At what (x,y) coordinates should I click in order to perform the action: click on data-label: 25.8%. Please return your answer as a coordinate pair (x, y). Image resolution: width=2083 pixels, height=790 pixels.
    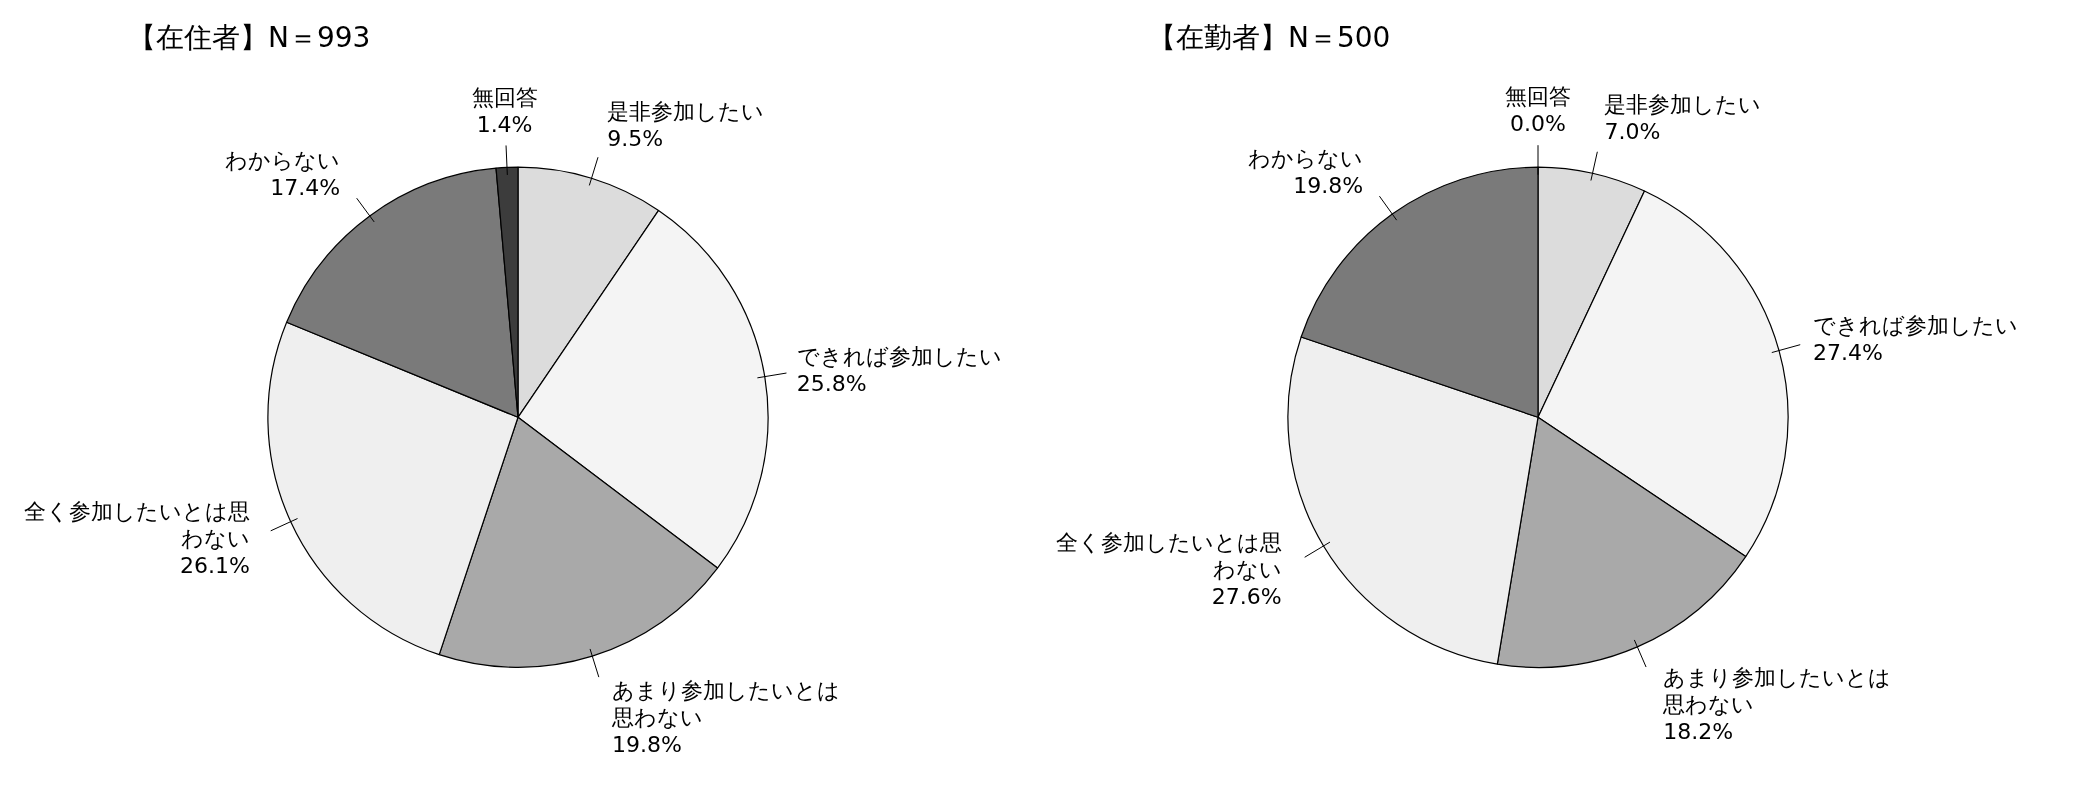
    Looking at the image, I should click on (831, 383).